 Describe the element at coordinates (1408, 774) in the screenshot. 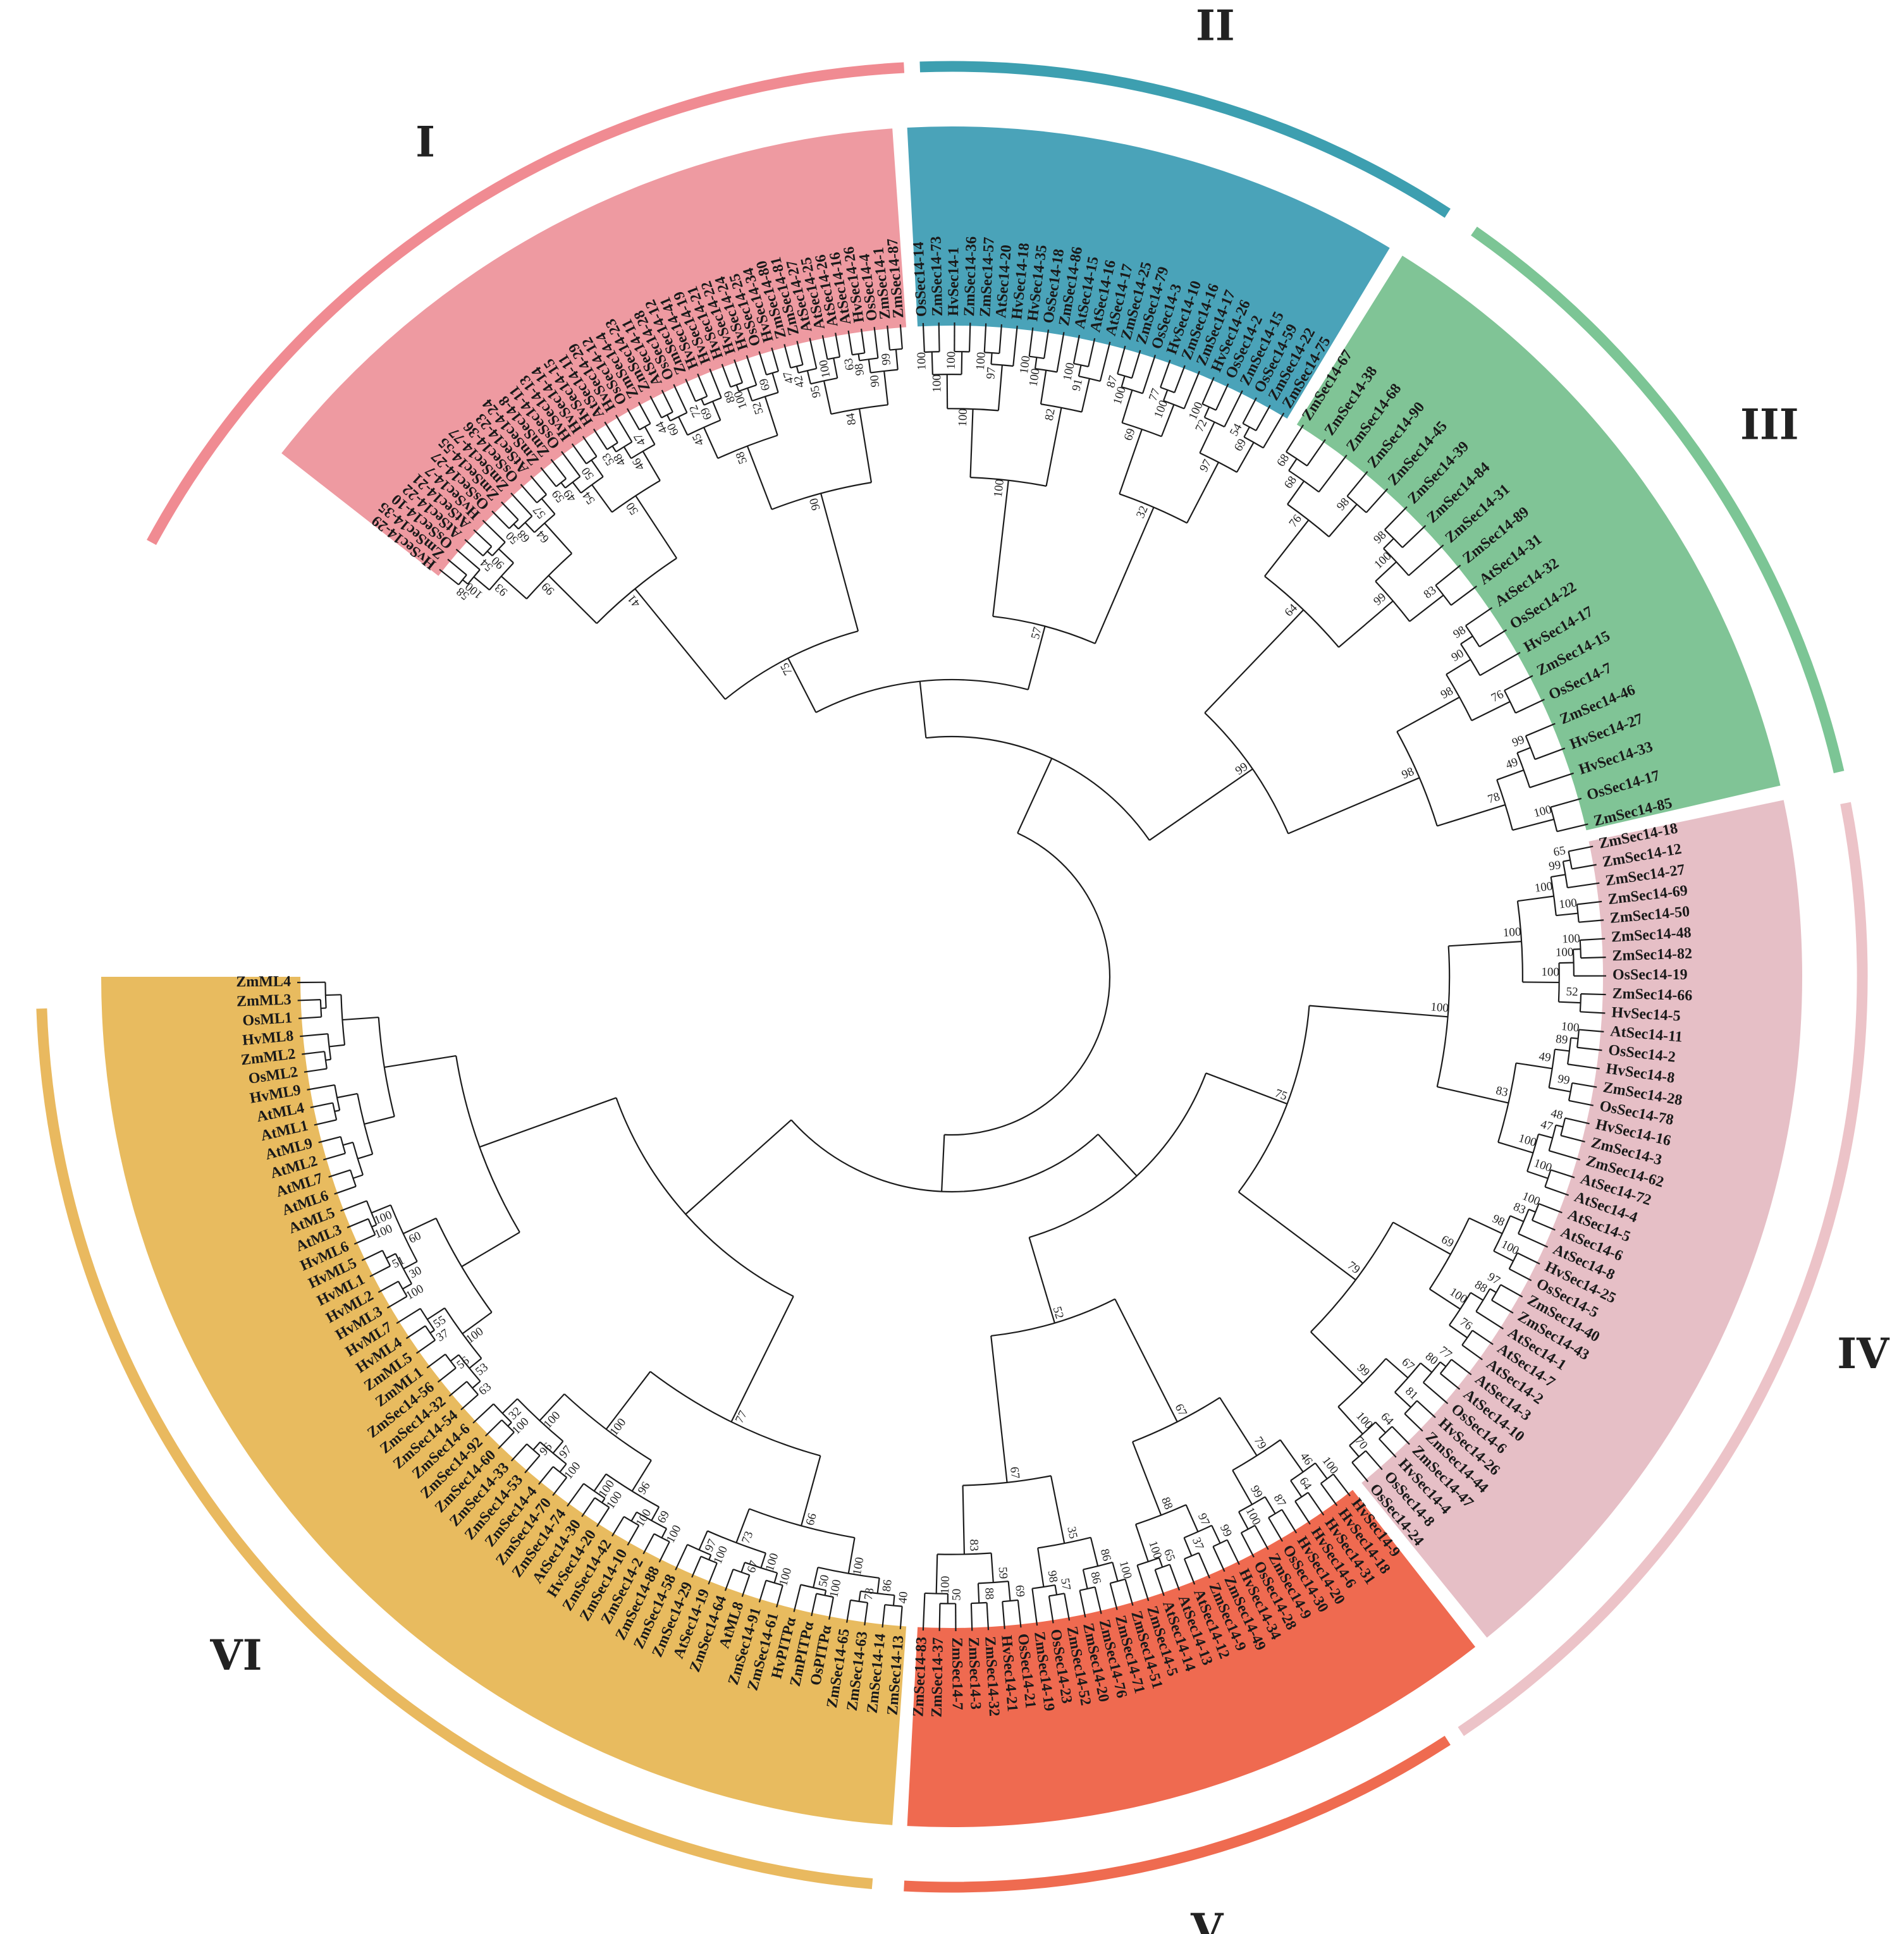

I see `support-value: 98` at that location.